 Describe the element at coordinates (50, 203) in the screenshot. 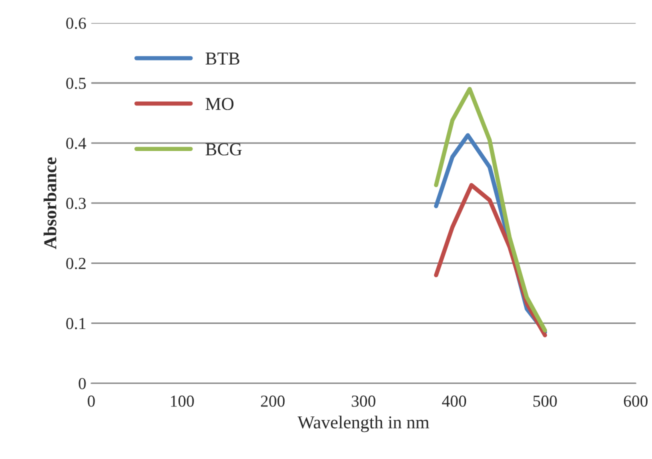

I see `y-axis-title: Absorbance` at that location.